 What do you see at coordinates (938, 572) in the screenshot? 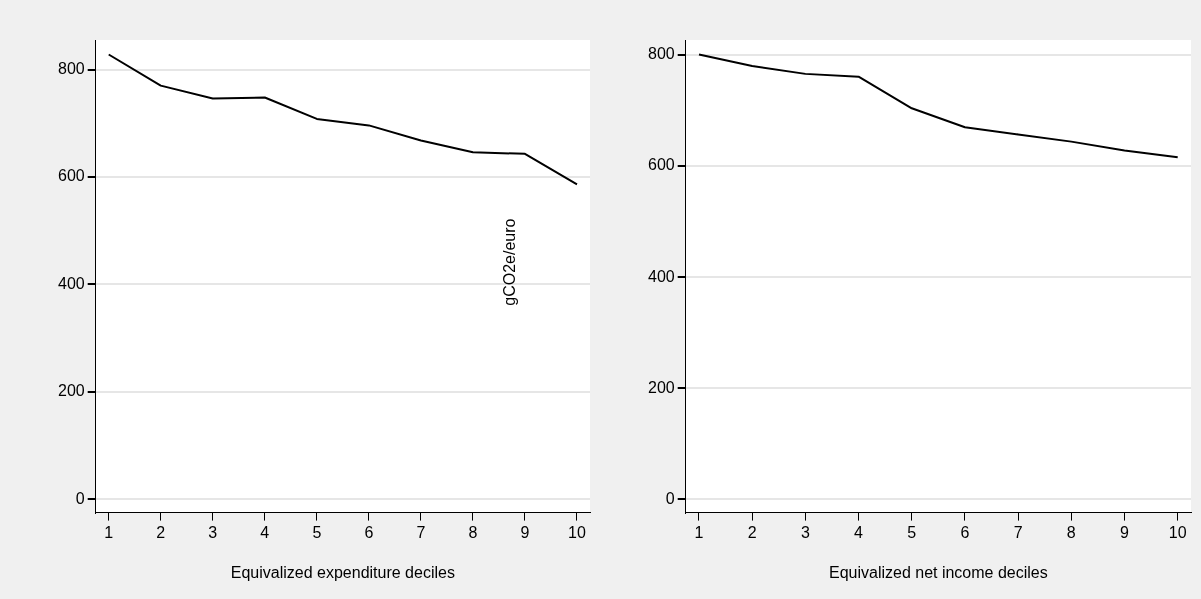
I see `x-axis-title: Equivalized net income deciles` at bounding box center [938, 572].